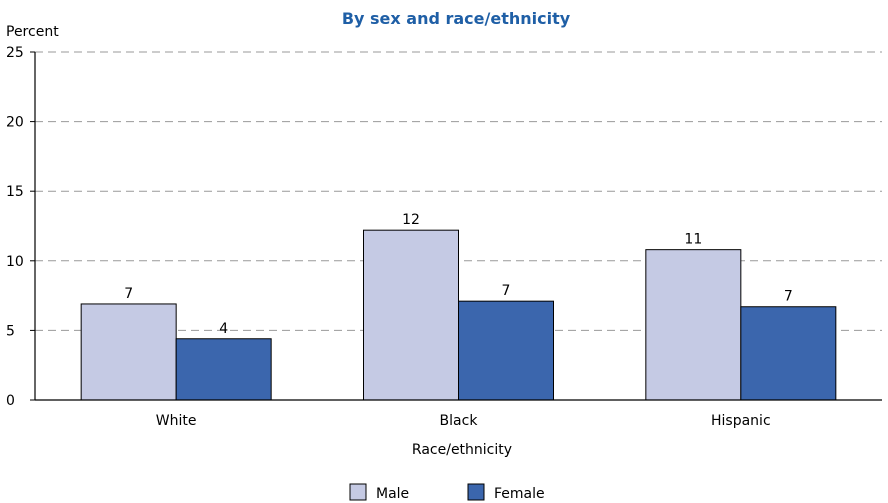 The image size is (888, 503). Describe the element at coordinates (15, 262) in the screenshot. I see `y-tick-label: 10` at that location.